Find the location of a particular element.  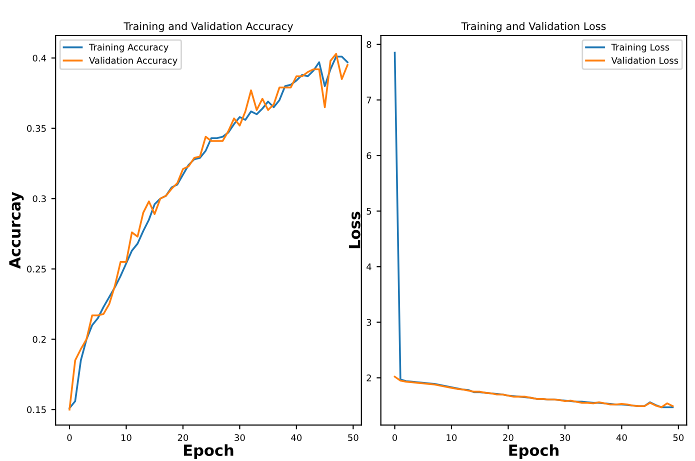

line-series is located at coordinates (534, 392).